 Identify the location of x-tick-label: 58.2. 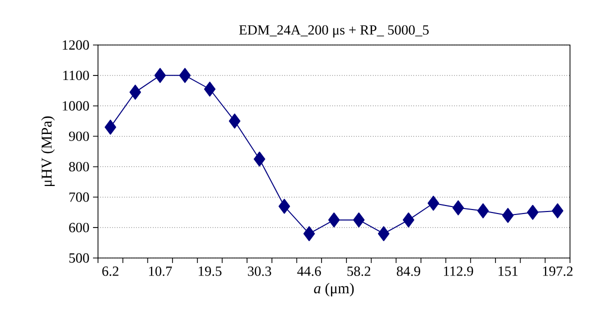
(358, 271).